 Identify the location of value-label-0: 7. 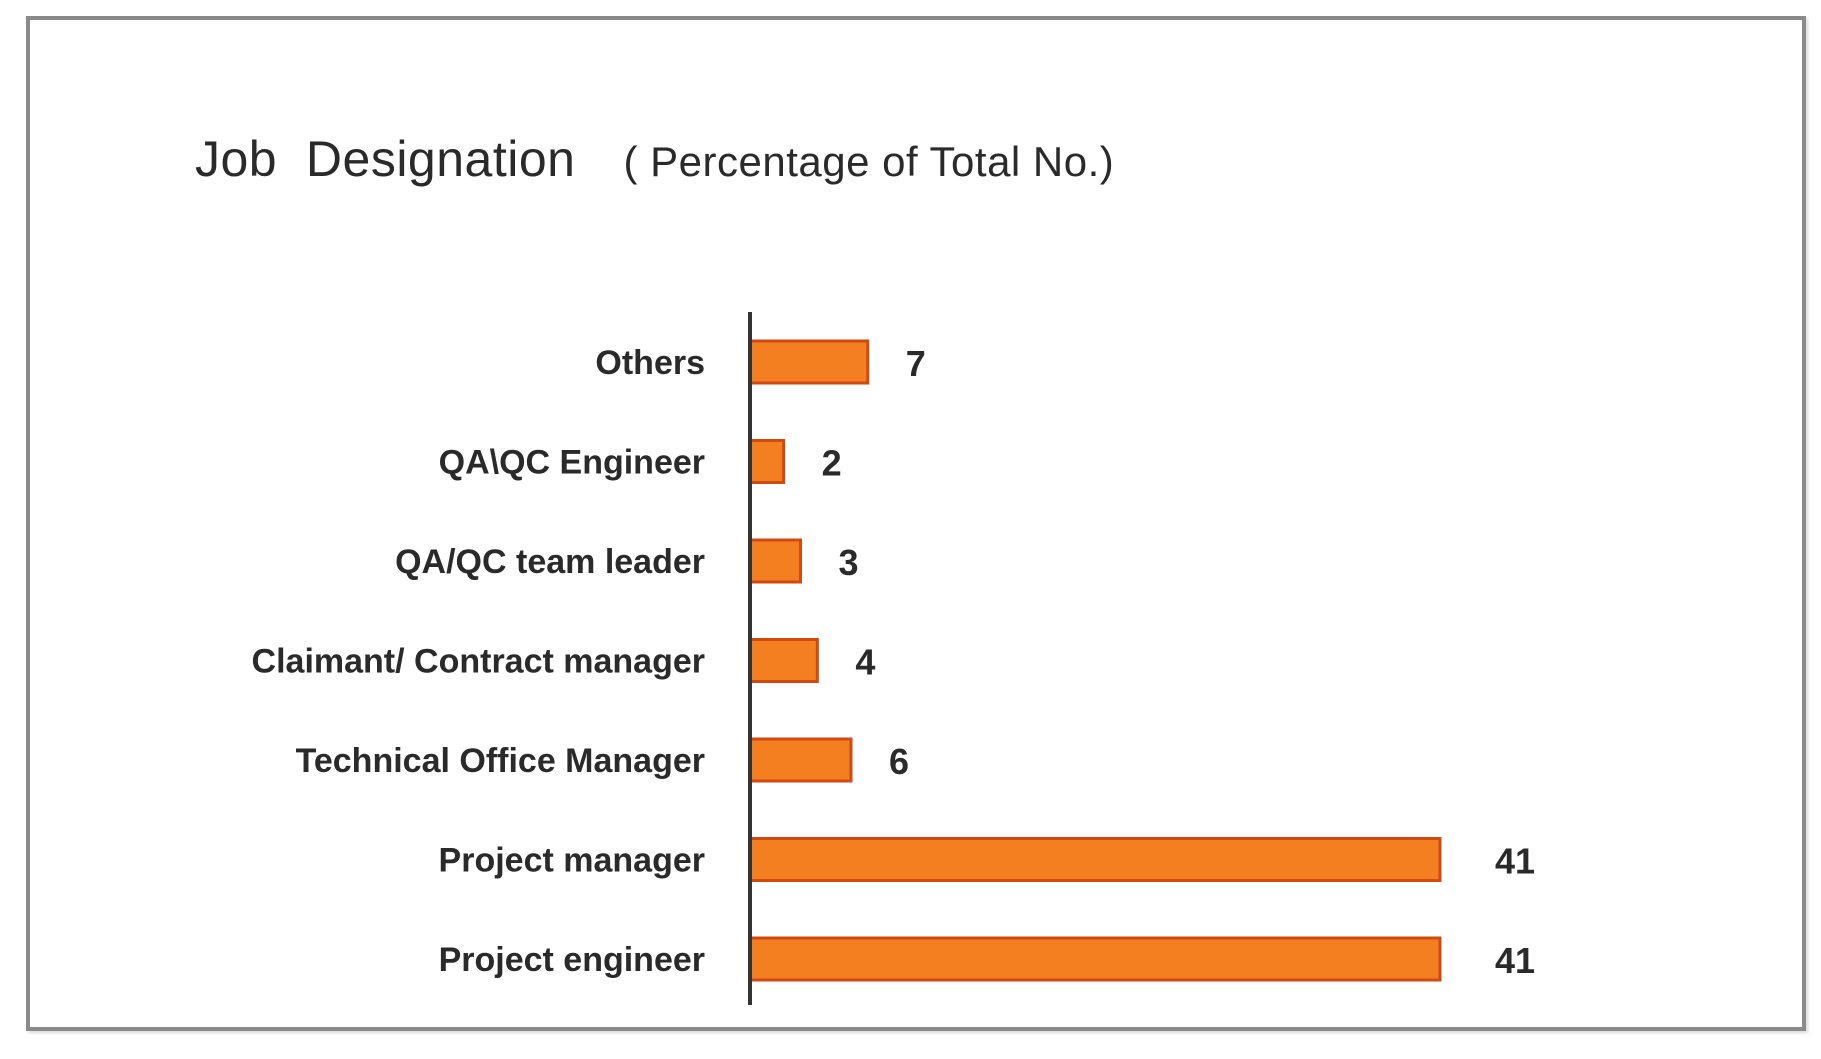
(916, 363).